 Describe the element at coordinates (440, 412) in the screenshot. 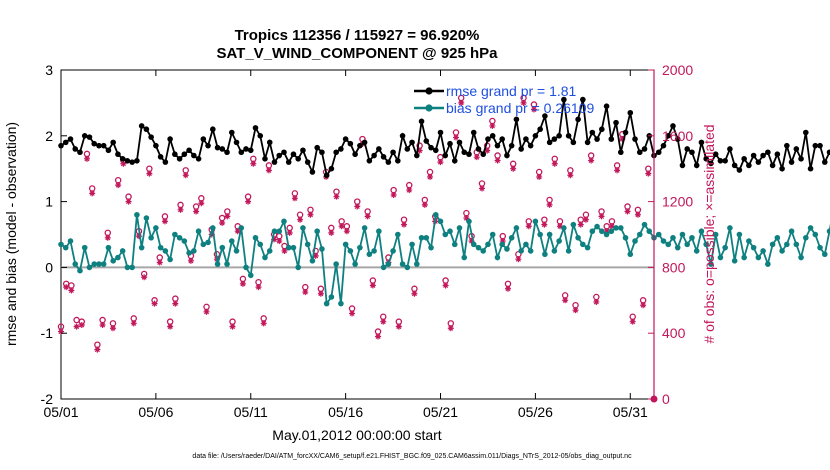

I see `x-tick-label: 05/21` at that location.